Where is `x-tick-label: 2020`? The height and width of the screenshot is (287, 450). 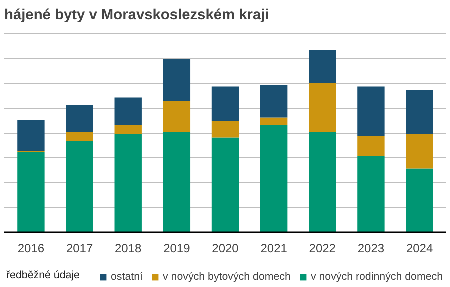
x-tick-label: 2020 is located at coordinates (226, 249).